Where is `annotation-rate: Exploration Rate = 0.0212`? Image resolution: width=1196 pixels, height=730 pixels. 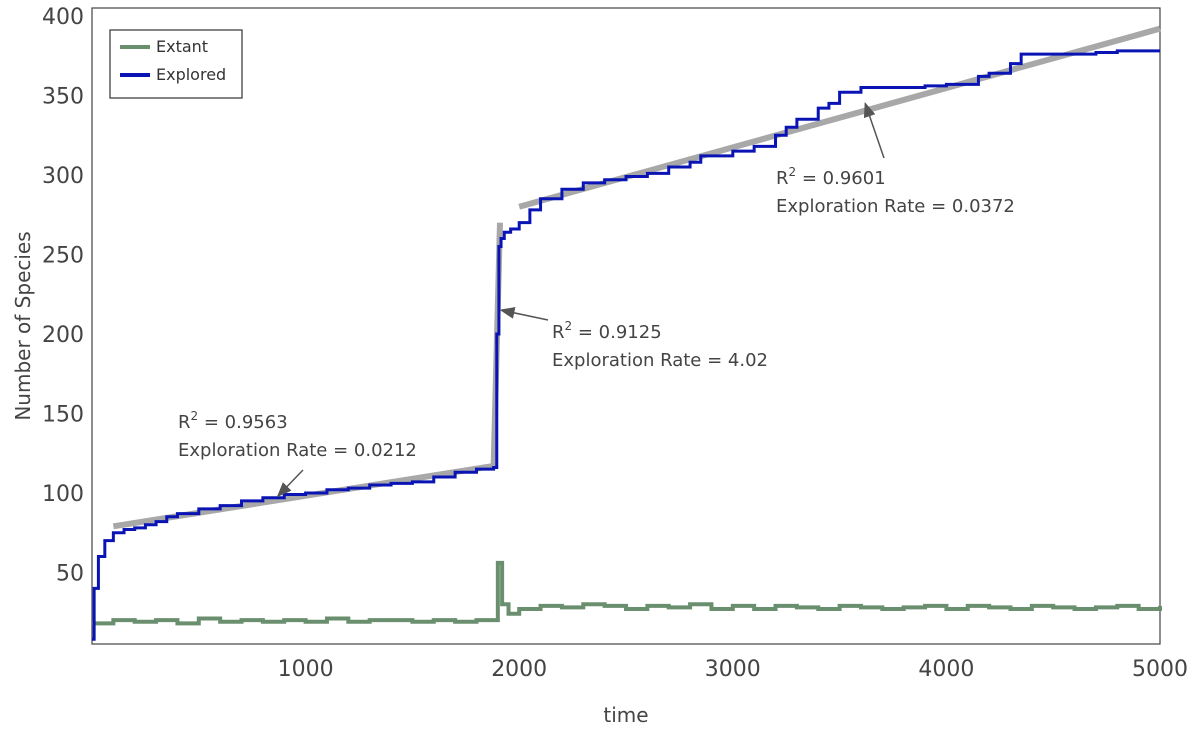 annotation-rate: Exploration Rate = 0.0212 is located at coordinates (297, 450).